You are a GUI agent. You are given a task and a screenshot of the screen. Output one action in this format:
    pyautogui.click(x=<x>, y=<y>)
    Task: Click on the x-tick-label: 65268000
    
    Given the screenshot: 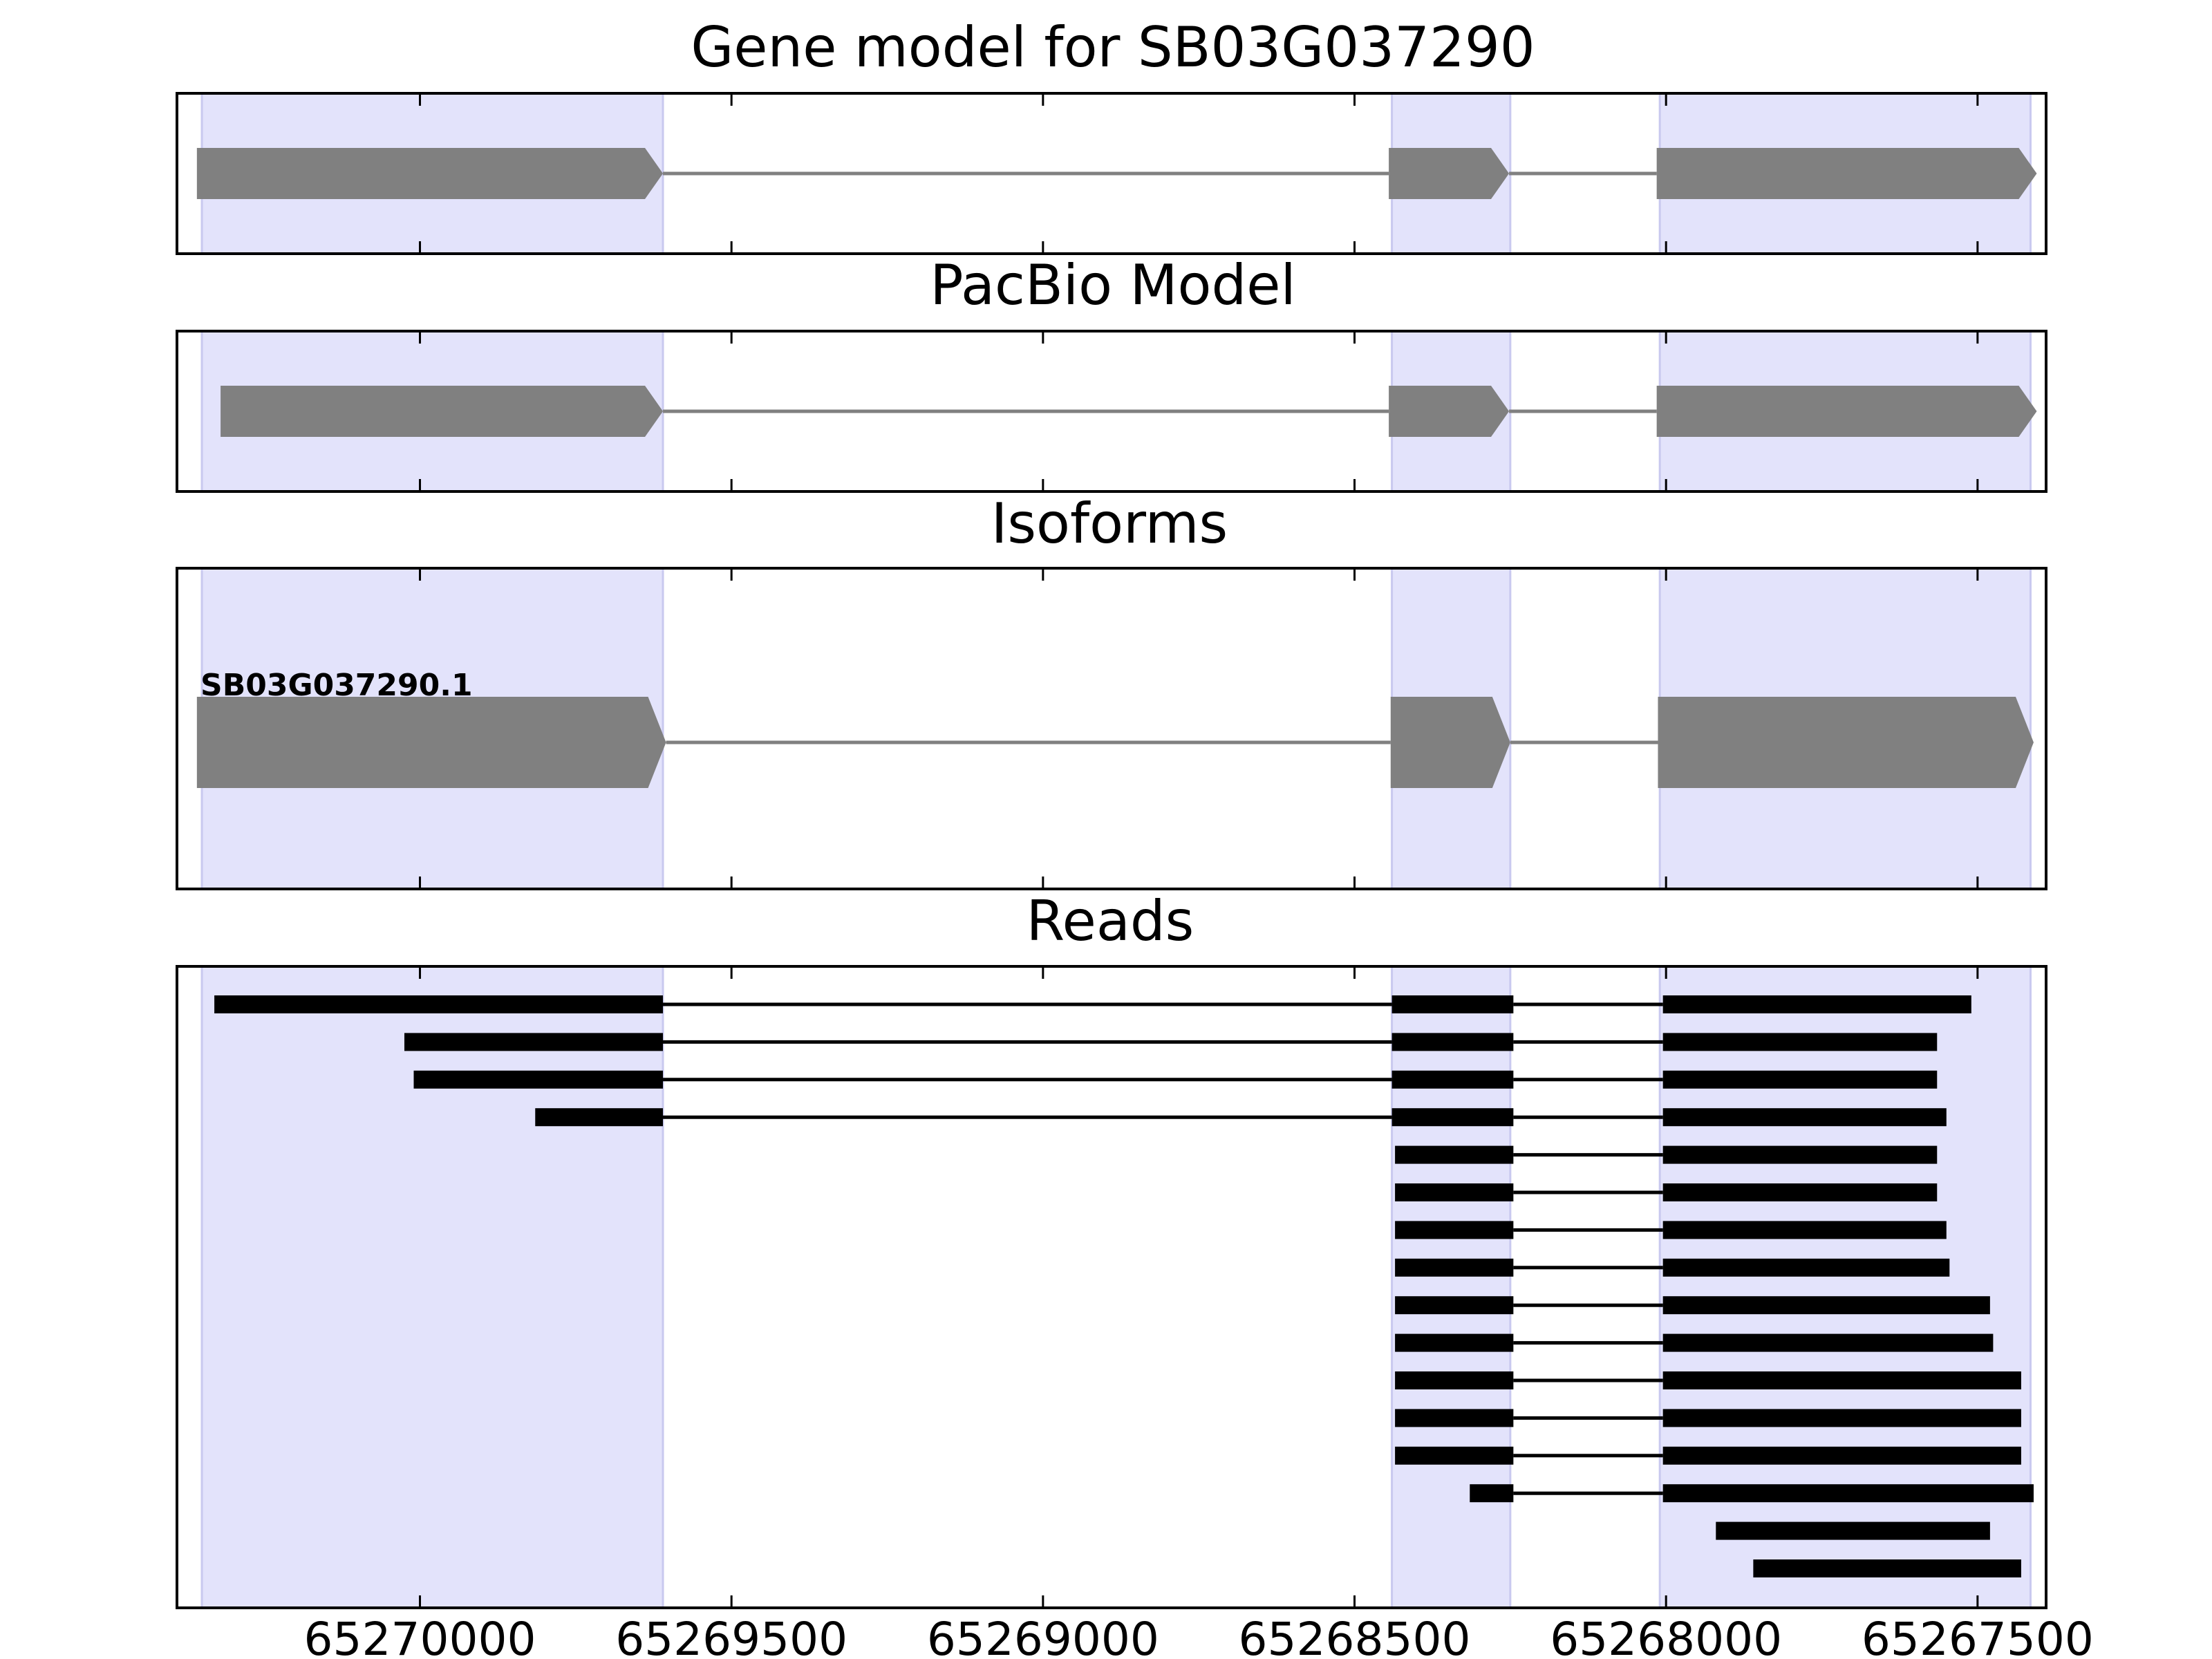 What is the action you would take?
    pyautogui.click(x=1666, y=1636)
    